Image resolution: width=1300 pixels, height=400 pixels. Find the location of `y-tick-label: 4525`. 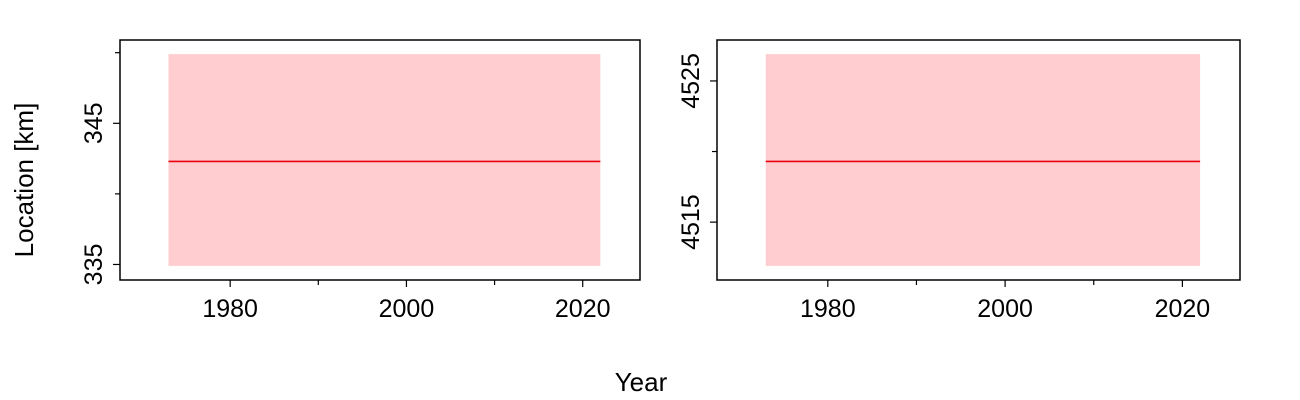

y-tick-label: 4525 is located at coordinates (691, 81).